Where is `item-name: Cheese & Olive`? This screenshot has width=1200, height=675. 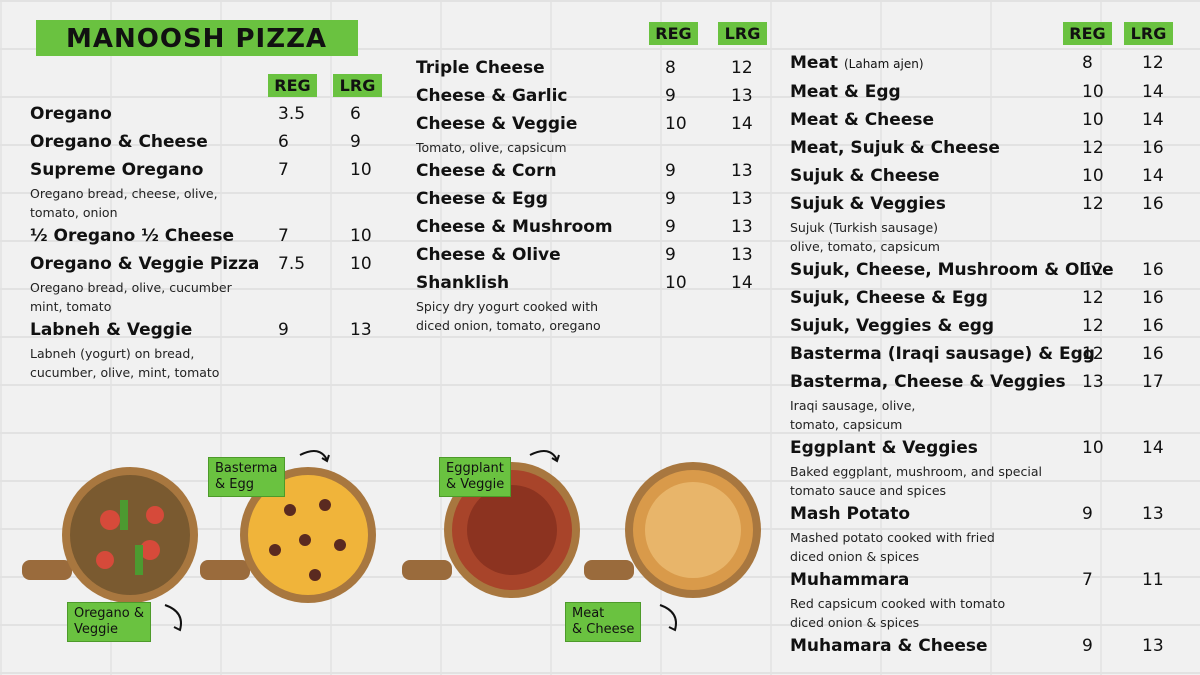
item-name: Cheese & Olive is located at coordinates (586, 255).